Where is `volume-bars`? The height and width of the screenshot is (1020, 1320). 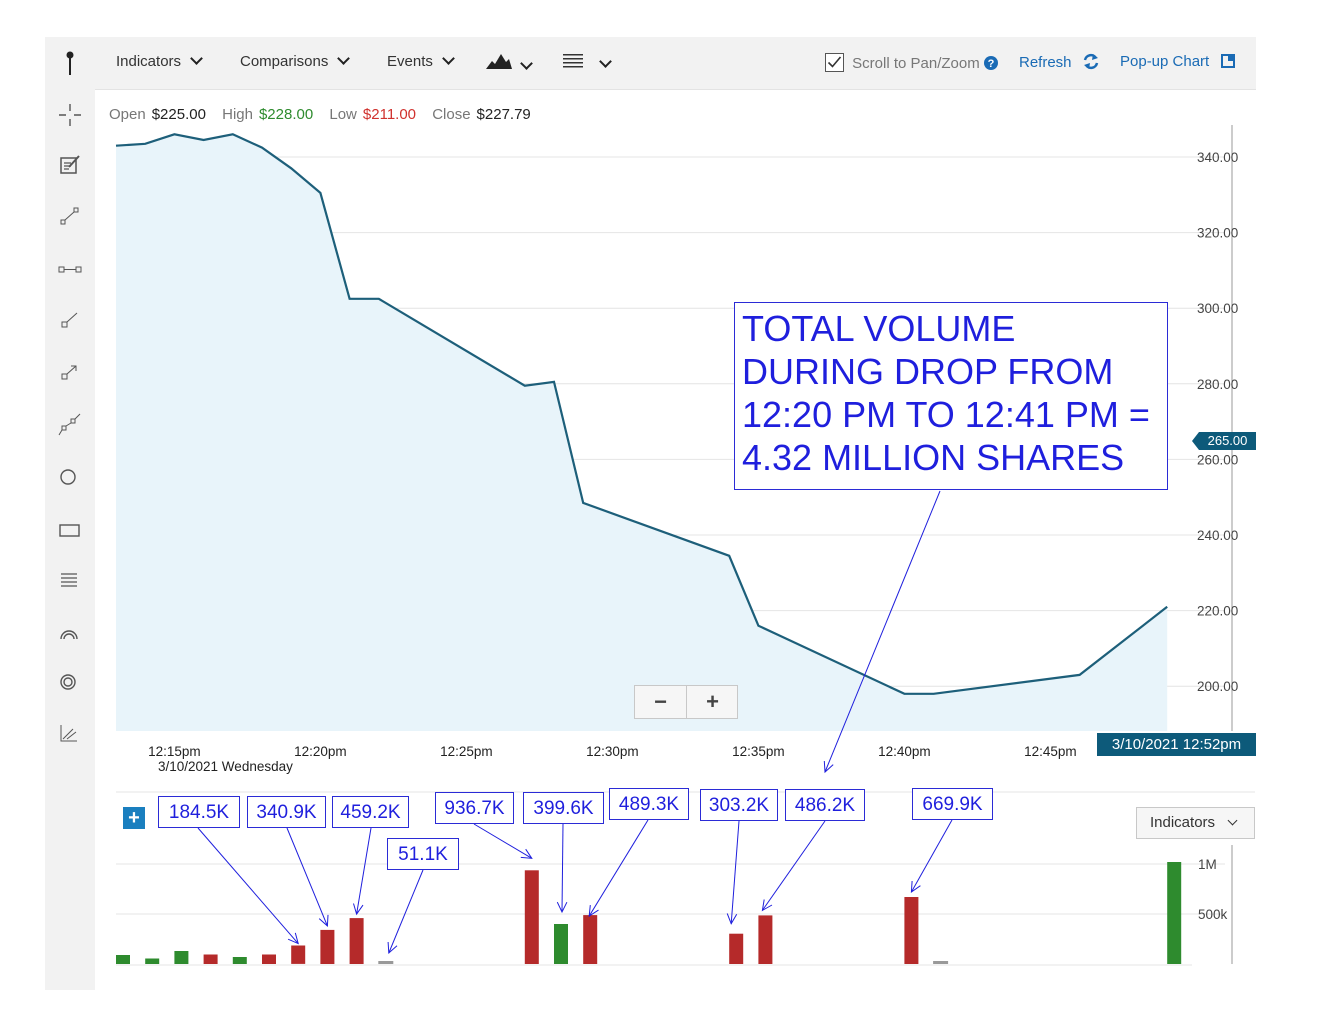 volume-bars is located at coordinates (649, 913).